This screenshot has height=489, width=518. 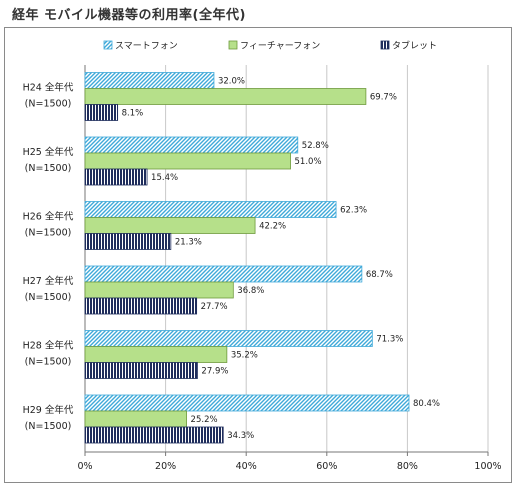 What do you see at coordinates (84, 466) in the screenshot?
I see `x-tick-label: 0%` at bounding box center [84, 466].